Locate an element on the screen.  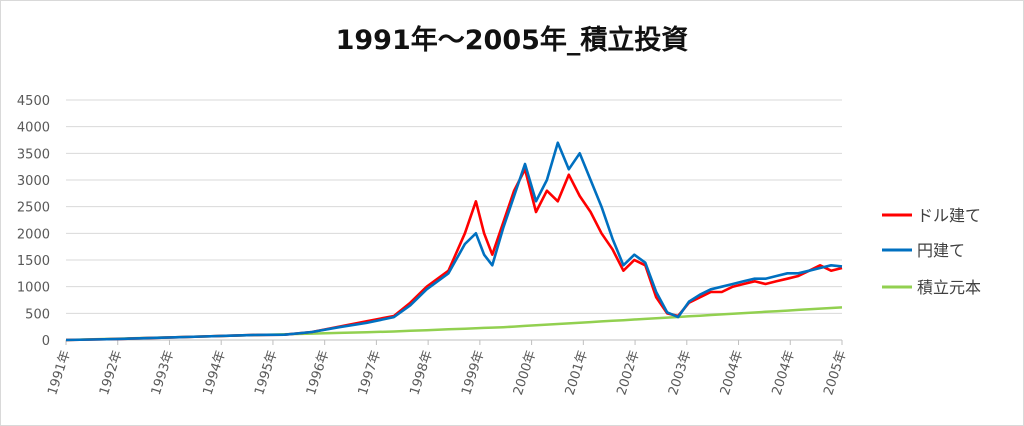
y-tick-label: 0 is located at coordinates (46, 341).